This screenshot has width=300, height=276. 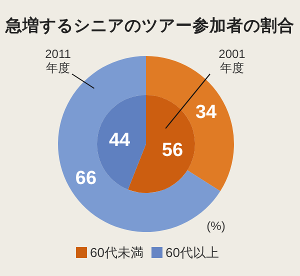 What do you see at coordinates (119, 140) in the screenshot?
I see `data-label: 44` at bounding box center [119, 140].